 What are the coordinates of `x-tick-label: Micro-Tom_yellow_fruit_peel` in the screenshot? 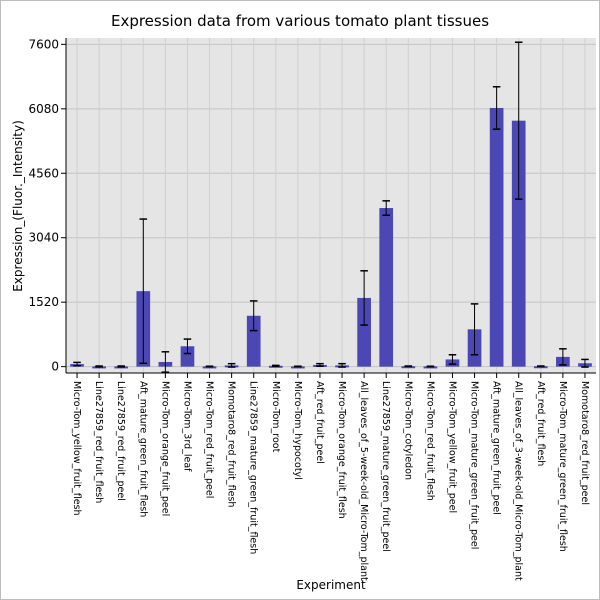 It's located at (451, 447).